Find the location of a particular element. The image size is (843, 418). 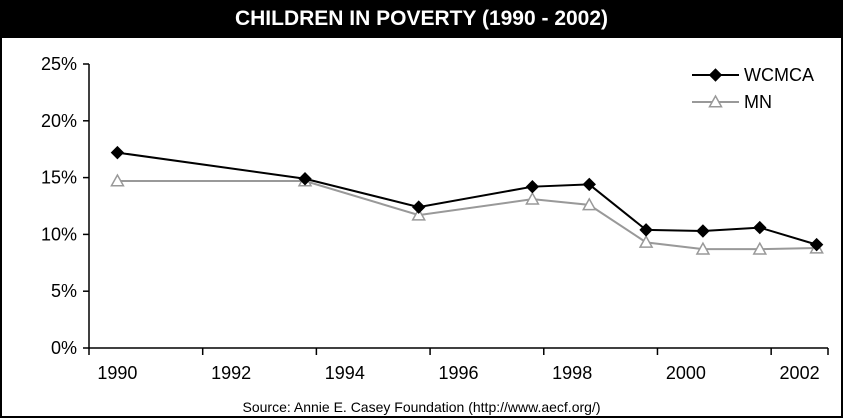

legend-marker-mn is located at coordinates (715, 101).